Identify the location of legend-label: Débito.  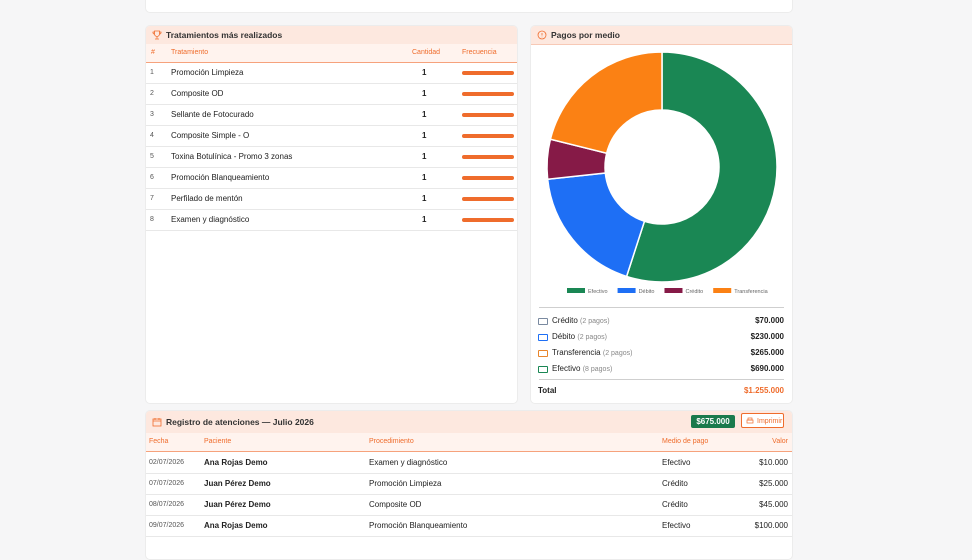
(647, 292).